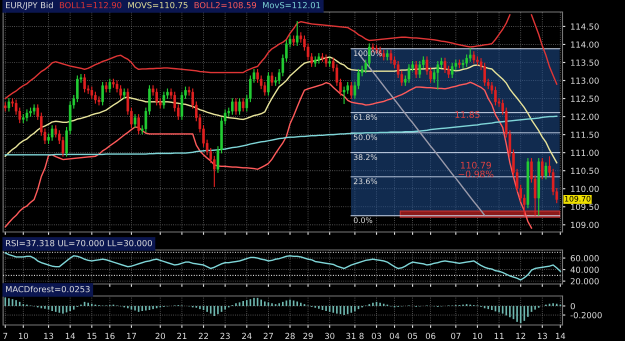  Describe the element at coordinates (283, 266) in the screenshot. I see `line-series` at that location.